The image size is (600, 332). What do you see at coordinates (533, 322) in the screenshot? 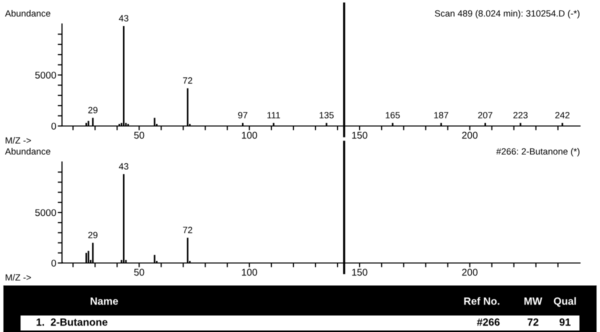
I see `text: 72` at bounding box center [533, 322].